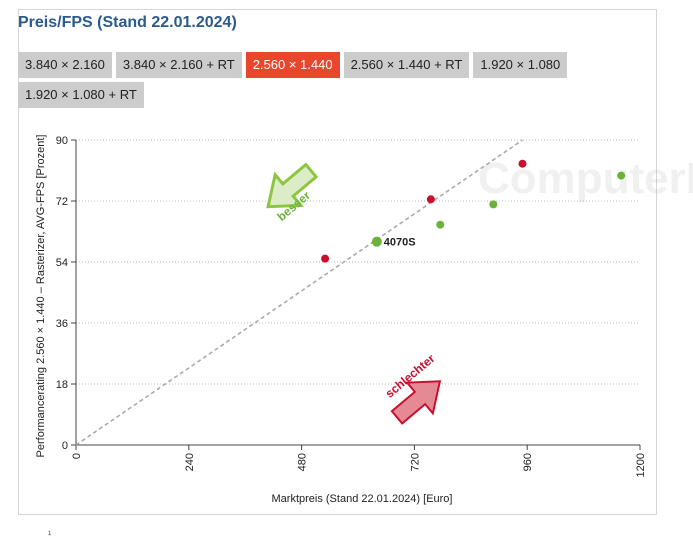 This screenshot has height=541, width=693. What do you see at coordinates (77, 456) in the screenshot?
I see `x-tick-label: 0` at bounding box center [77, 456].